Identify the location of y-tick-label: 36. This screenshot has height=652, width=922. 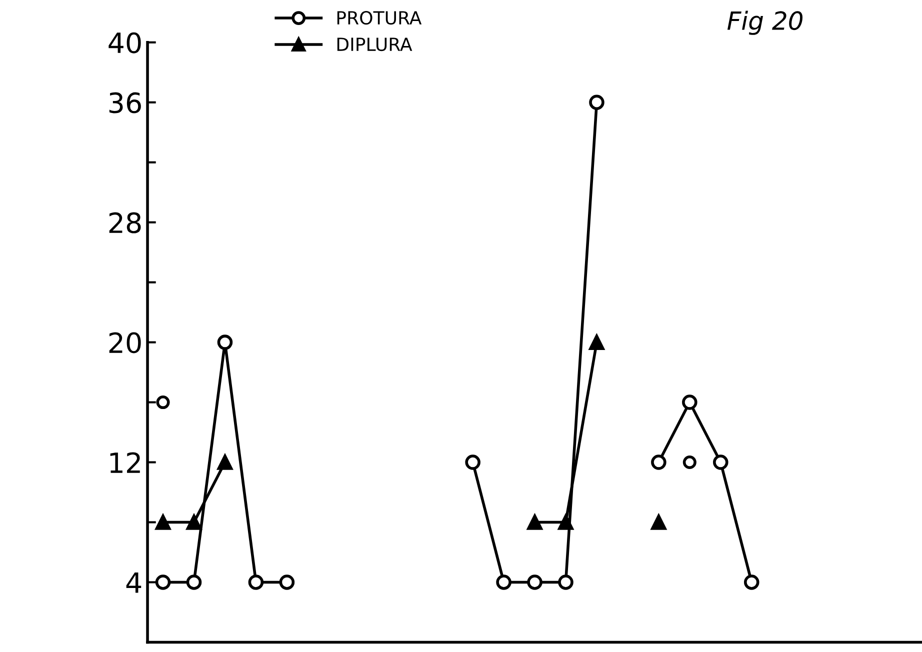
(125, 103).